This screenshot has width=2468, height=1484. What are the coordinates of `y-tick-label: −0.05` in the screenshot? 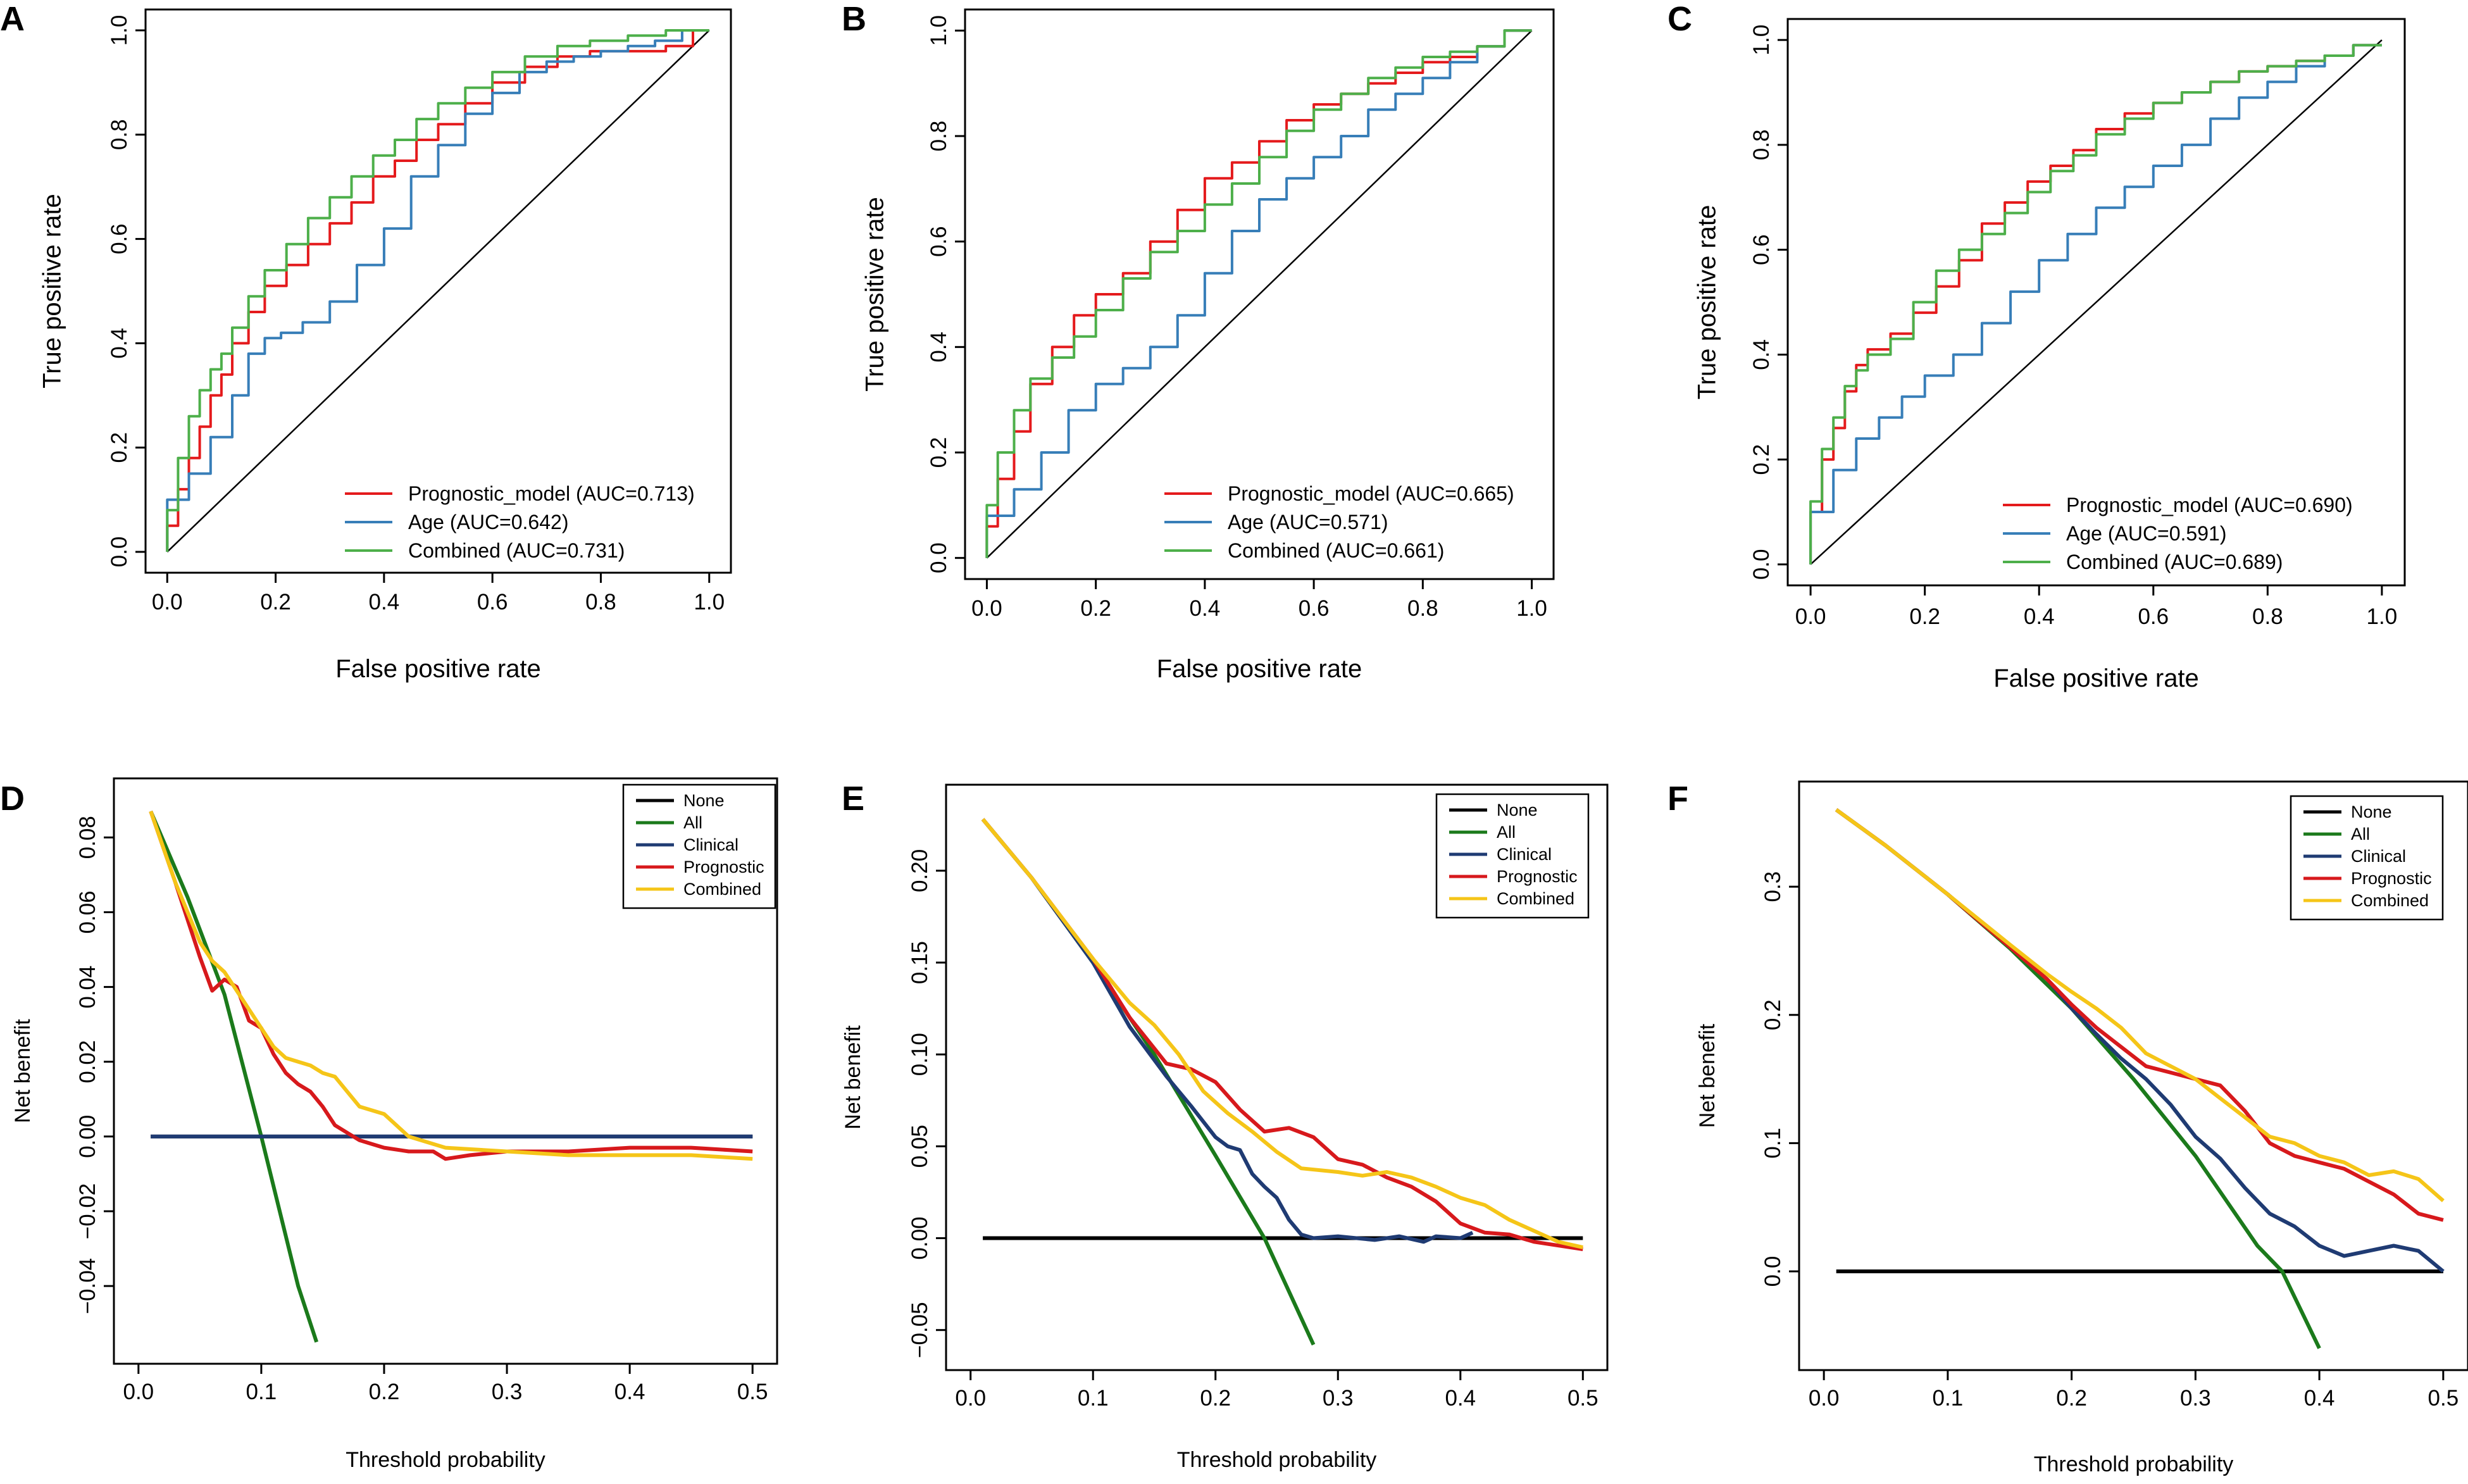 It's located at (919, 1330).